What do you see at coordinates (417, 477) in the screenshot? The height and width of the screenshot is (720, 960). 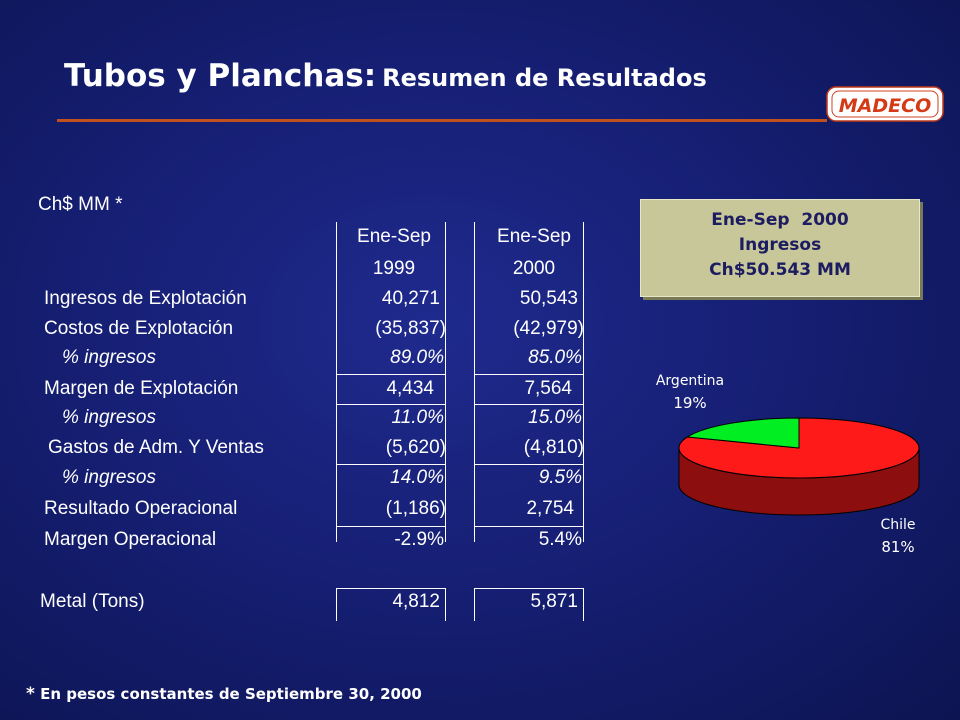 I see `cell-gastos-pct-1999: 14.0%` at bounding box center [417, 477].